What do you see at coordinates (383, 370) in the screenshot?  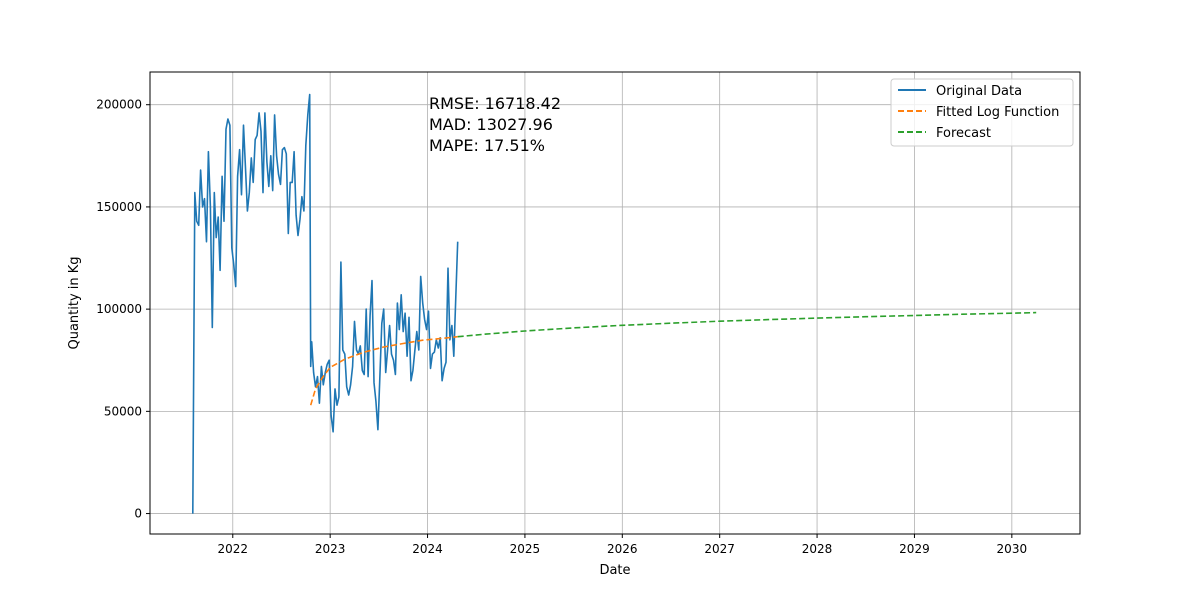 I see `series-fitted-log-function` at bounding box center [383, 370].